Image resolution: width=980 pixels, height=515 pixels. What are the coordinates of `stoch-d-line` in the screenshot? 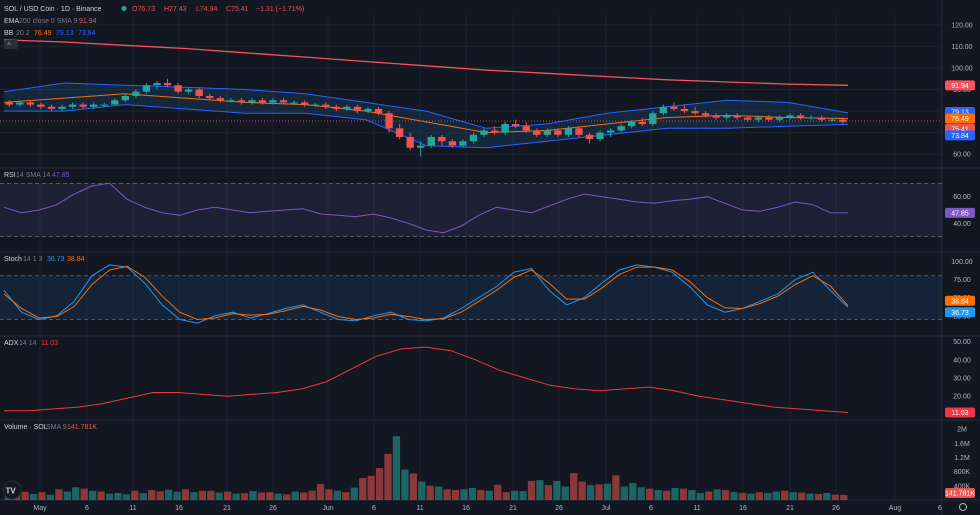 It's located at (426, 293).